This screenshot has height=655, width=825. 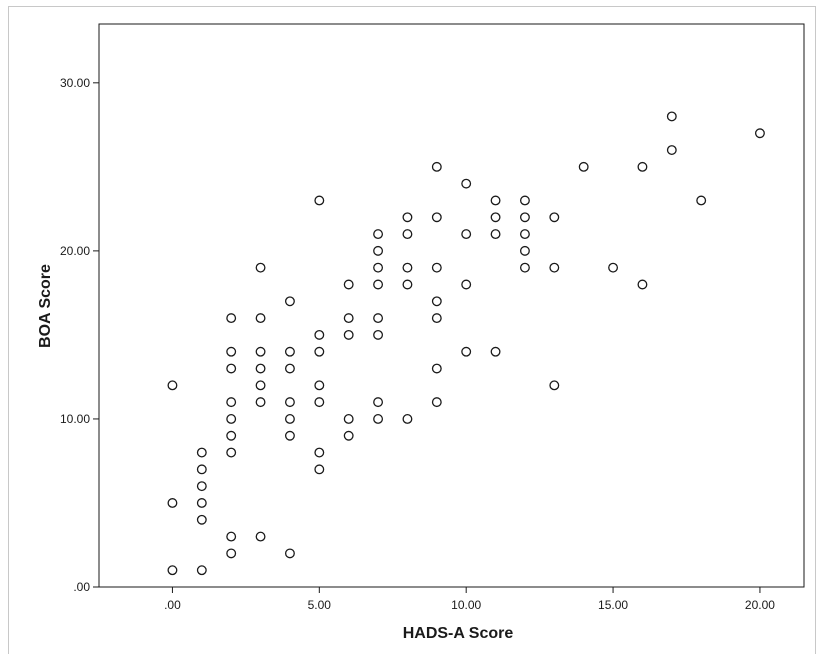 What do you see at coordinates (172, 605) in the screenshot?
I see `x-tick-label: .00` at bounding box center [172, 605].